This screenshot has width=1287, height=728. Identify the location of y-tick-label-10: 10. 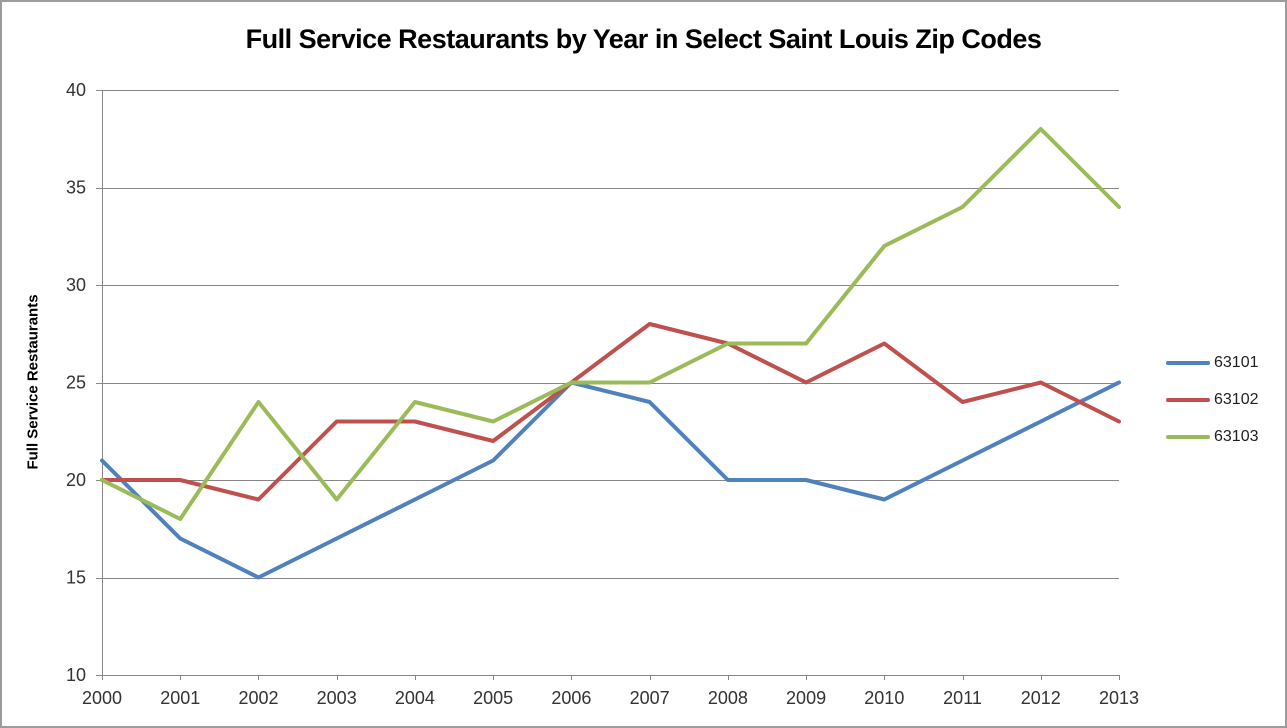
(76, 675).